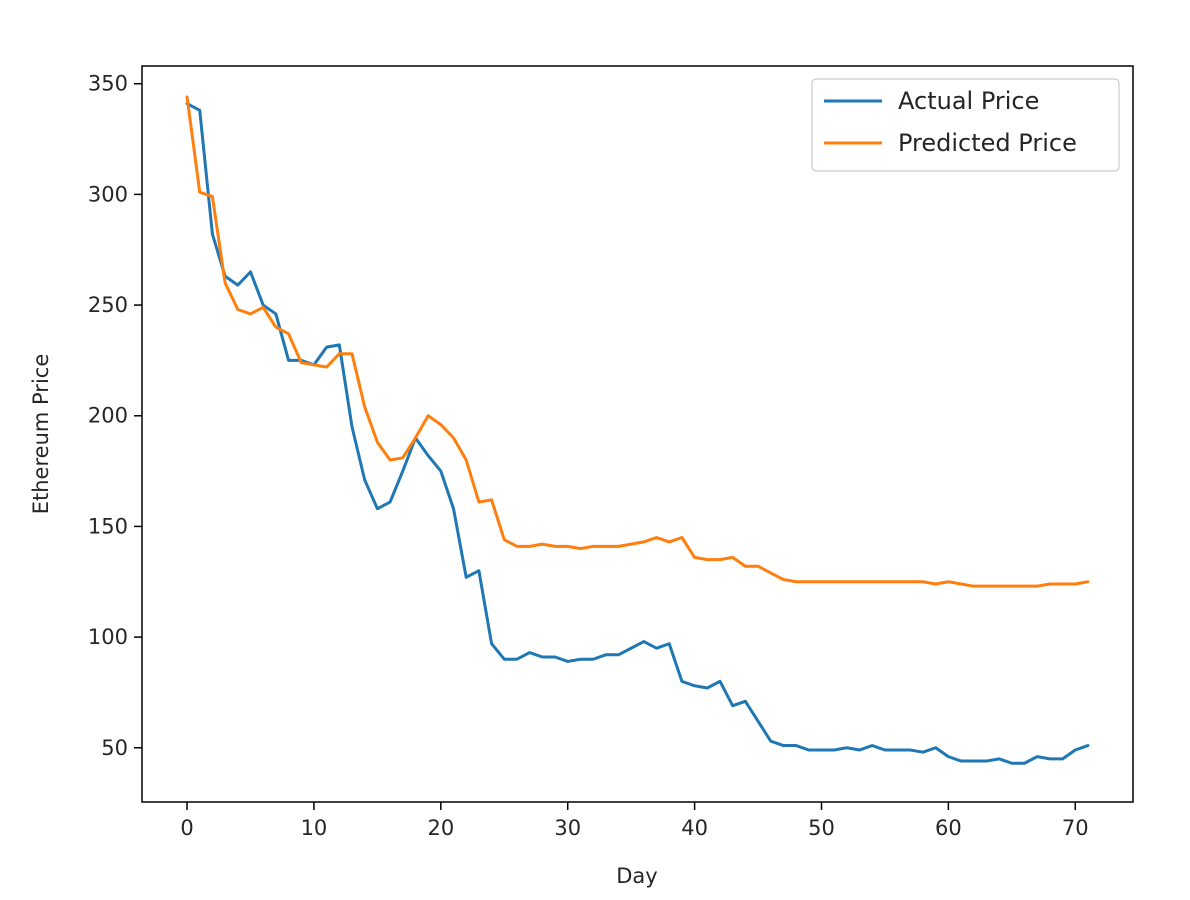 This screenshot has width=1190, height=900. What do you see at coordinates (108, 416) in the screenshot?
I see `y-tick-label: 200` at bounding box center [108, 416].